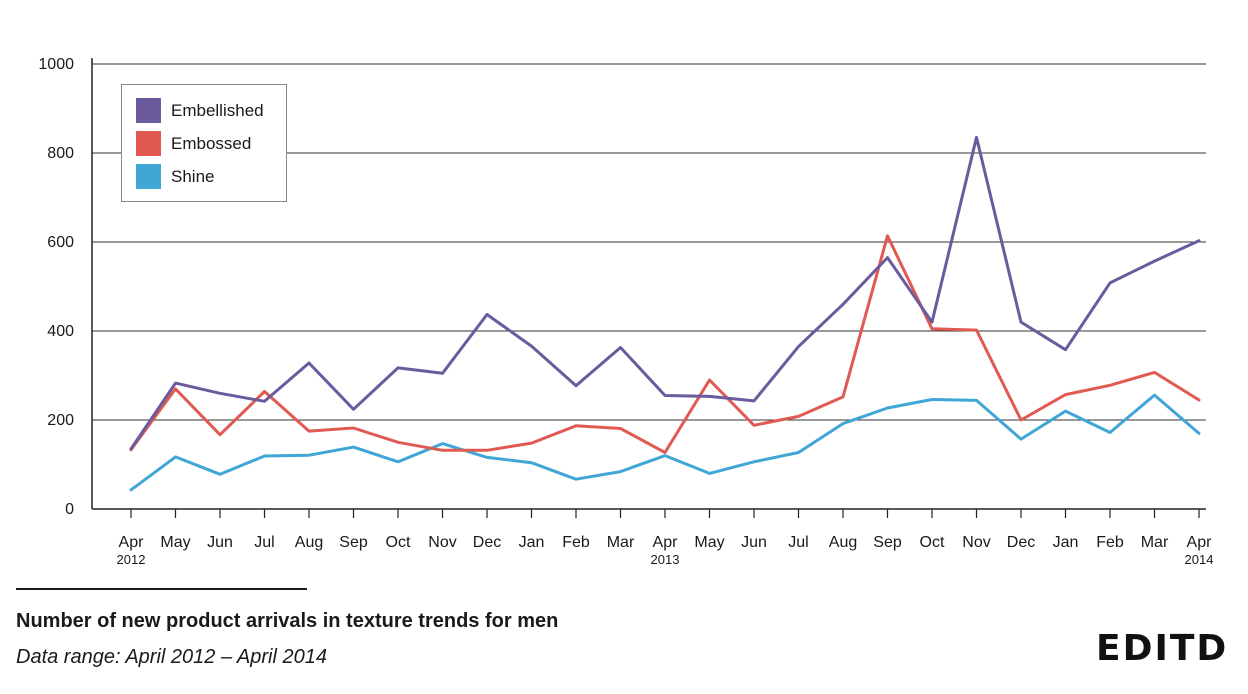 The image size is (1248, 694). Describe the element at coordinates (161, 589) in the screenshot. I see `caption-rule` at that location.